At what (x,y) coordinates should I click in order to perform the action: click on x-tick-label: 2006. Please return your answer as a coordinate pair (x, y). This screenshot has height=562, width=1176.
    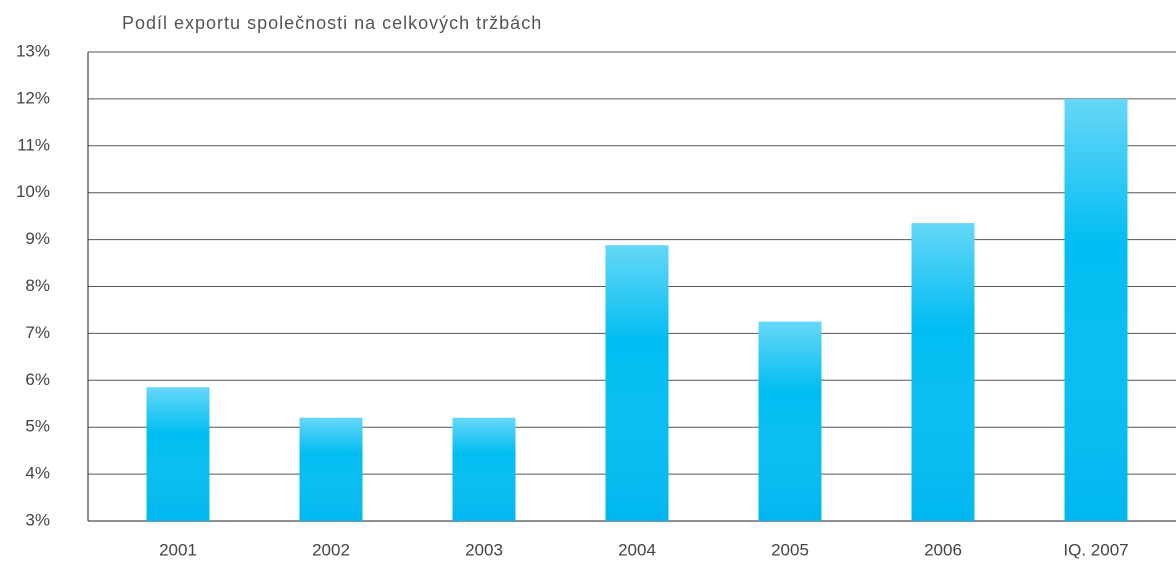
    Looking at the image, I should click on (943, 549).